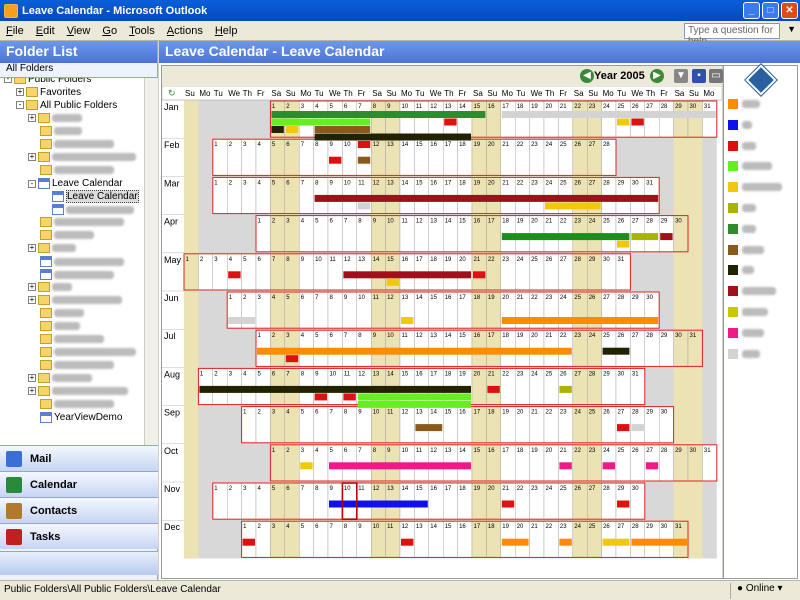 This screenshot has height=600, width=800. What do you see at coordinates (11, 10) in the screenshot?
I see `outlook-app-icon` at bounding box center [11, 10].